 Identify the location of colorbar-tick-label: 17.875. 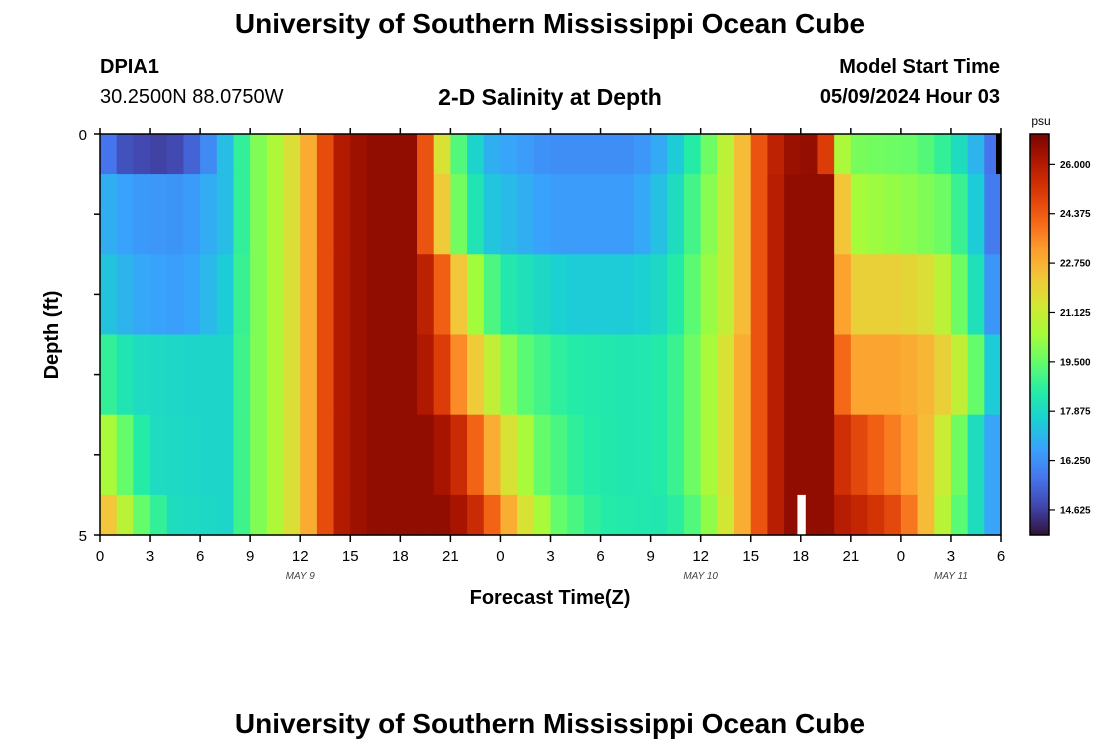
(1075, 412).